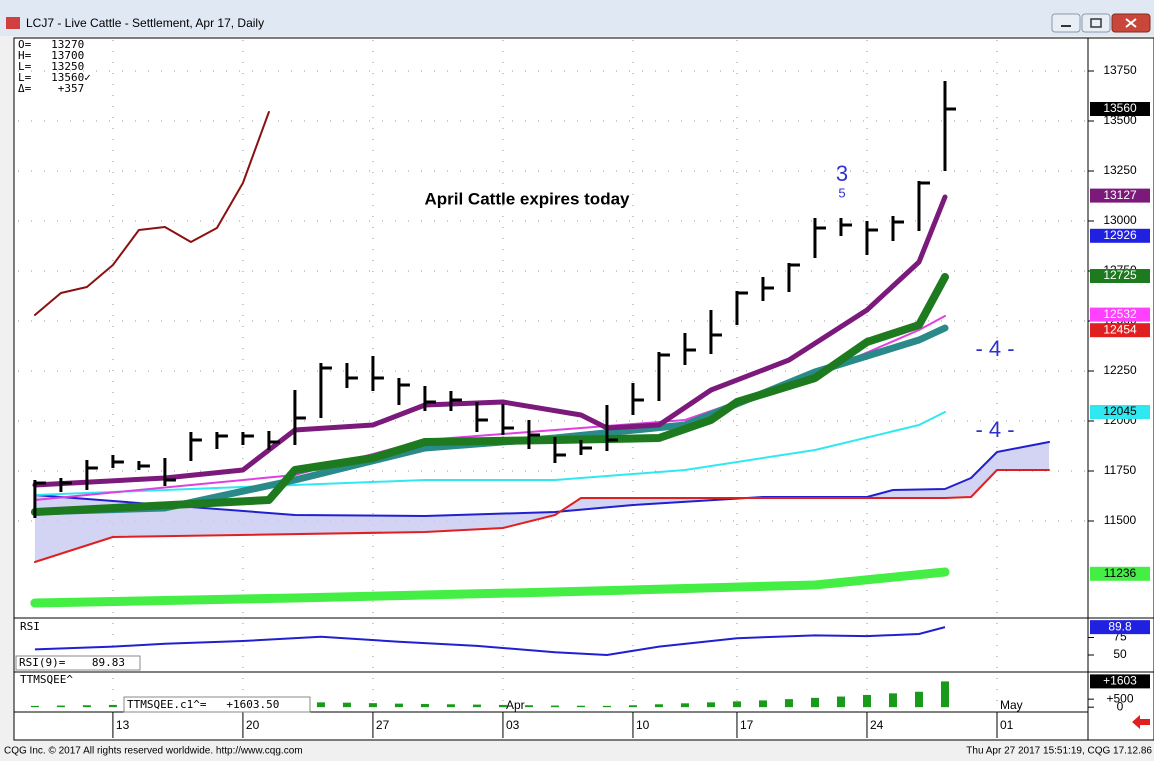 This screenshot has width=1154, height=766. I want to click on price-badge-label: 13560, so click(1120, 108).